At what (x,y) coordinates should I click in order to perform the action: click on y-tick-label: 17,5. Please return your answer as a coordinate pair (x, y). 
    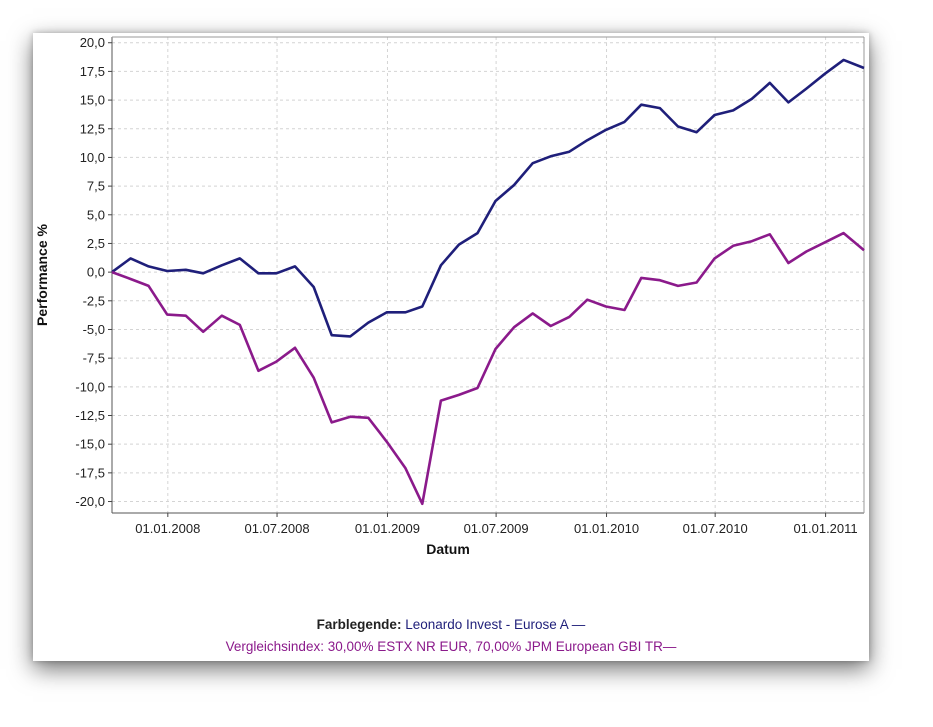
    Looking at the image, I should click on (92, 71).